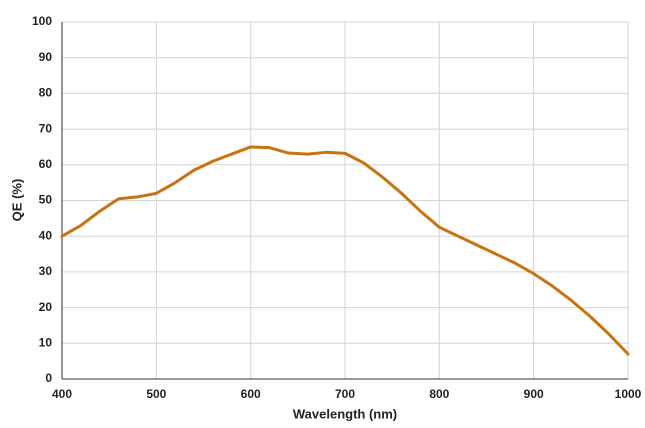 Image resolution: width=645 pixels, height=428 pixels. What do you see at coordinates (251, 394) in the screenshot?
I see `x-tick-label: 600` at bounding box center [251, 394].